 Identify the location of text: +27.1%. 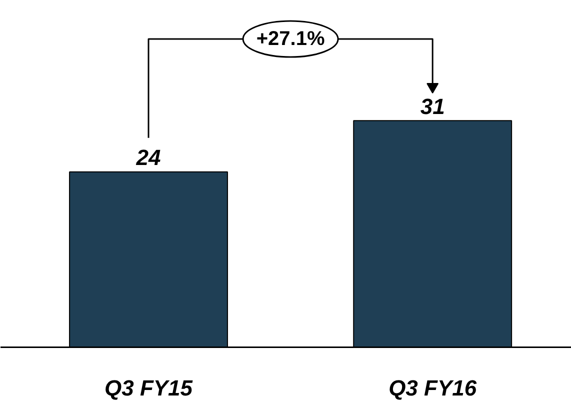
(290, 39).